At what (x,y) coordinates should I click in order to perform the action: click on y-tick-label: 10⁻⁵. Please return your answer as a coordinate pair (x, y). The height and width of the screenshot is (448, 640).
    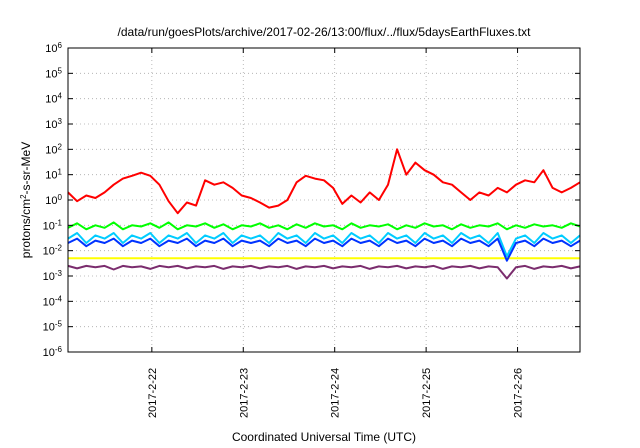
    Looking at the image, I should click on (53, 326).